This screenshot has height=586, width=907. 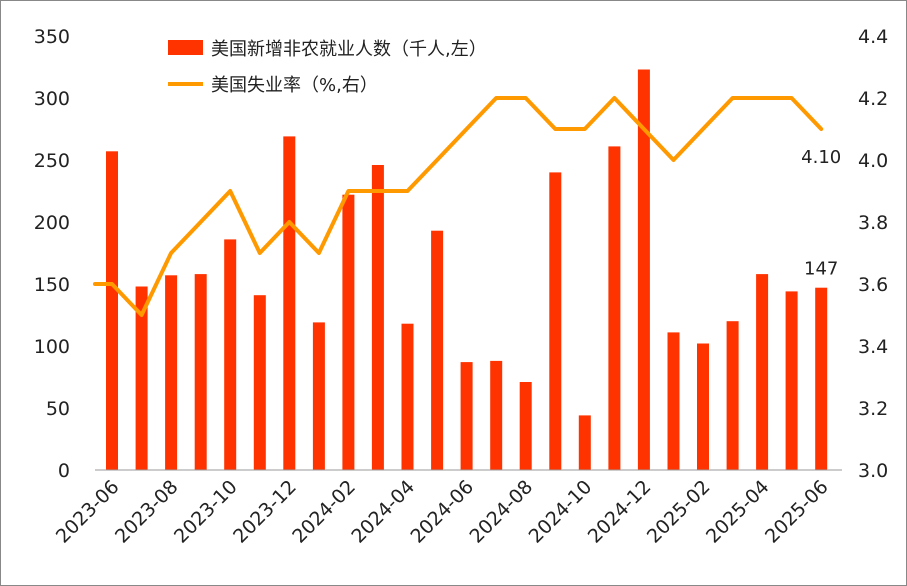 I want to click on y-left-tick-250: 250, so click(x=52, y=161).